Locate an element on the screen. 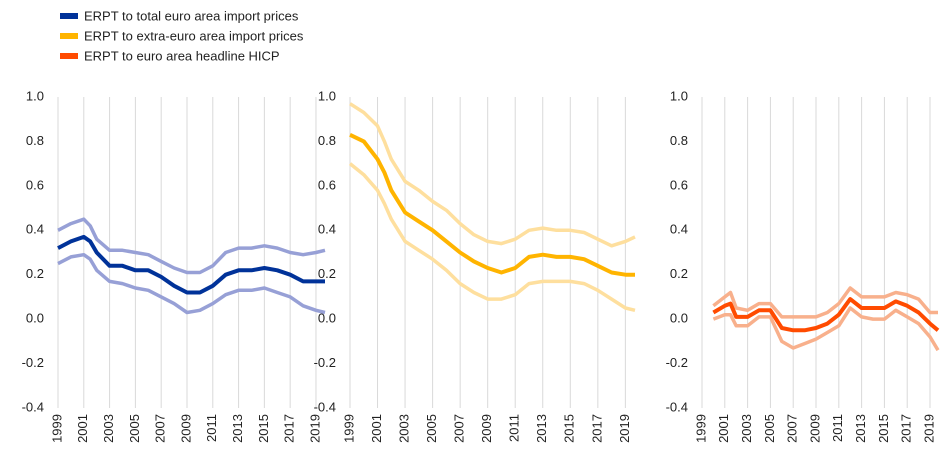 The width and height of the screenshot is (941, 458). legend-label: ERPT to euro area headline HICP is located at coordinates (182, 55).